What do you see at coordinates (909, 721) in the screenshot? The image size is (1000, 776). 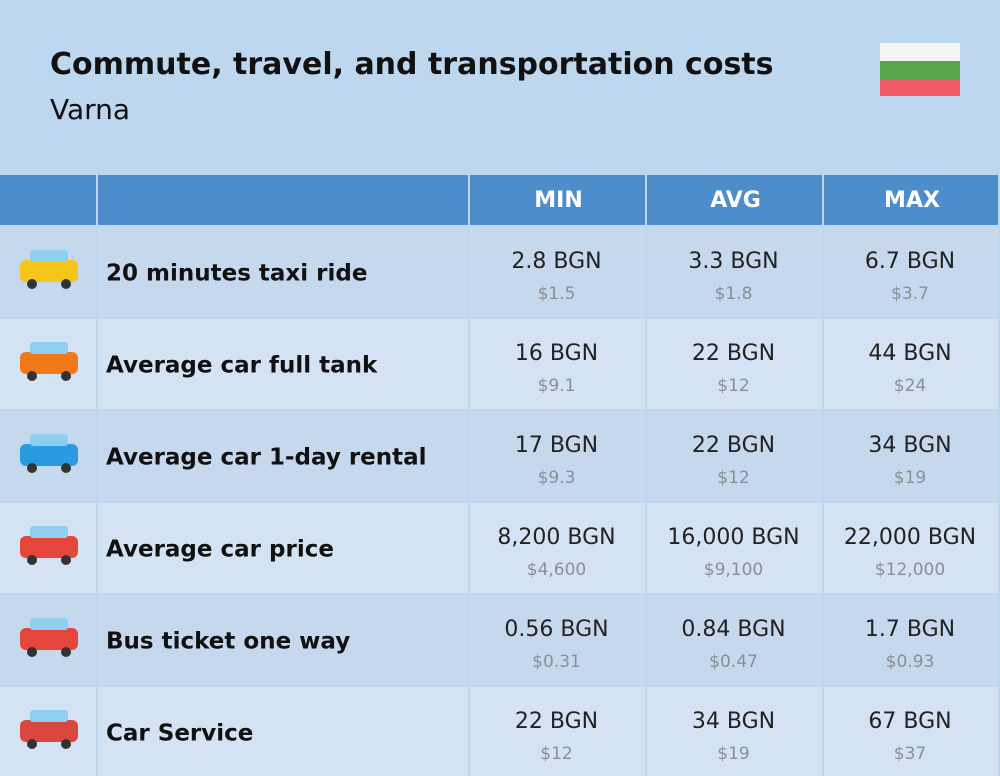 I see `local-price: 67 BGN` at bounding box center [909, 721].